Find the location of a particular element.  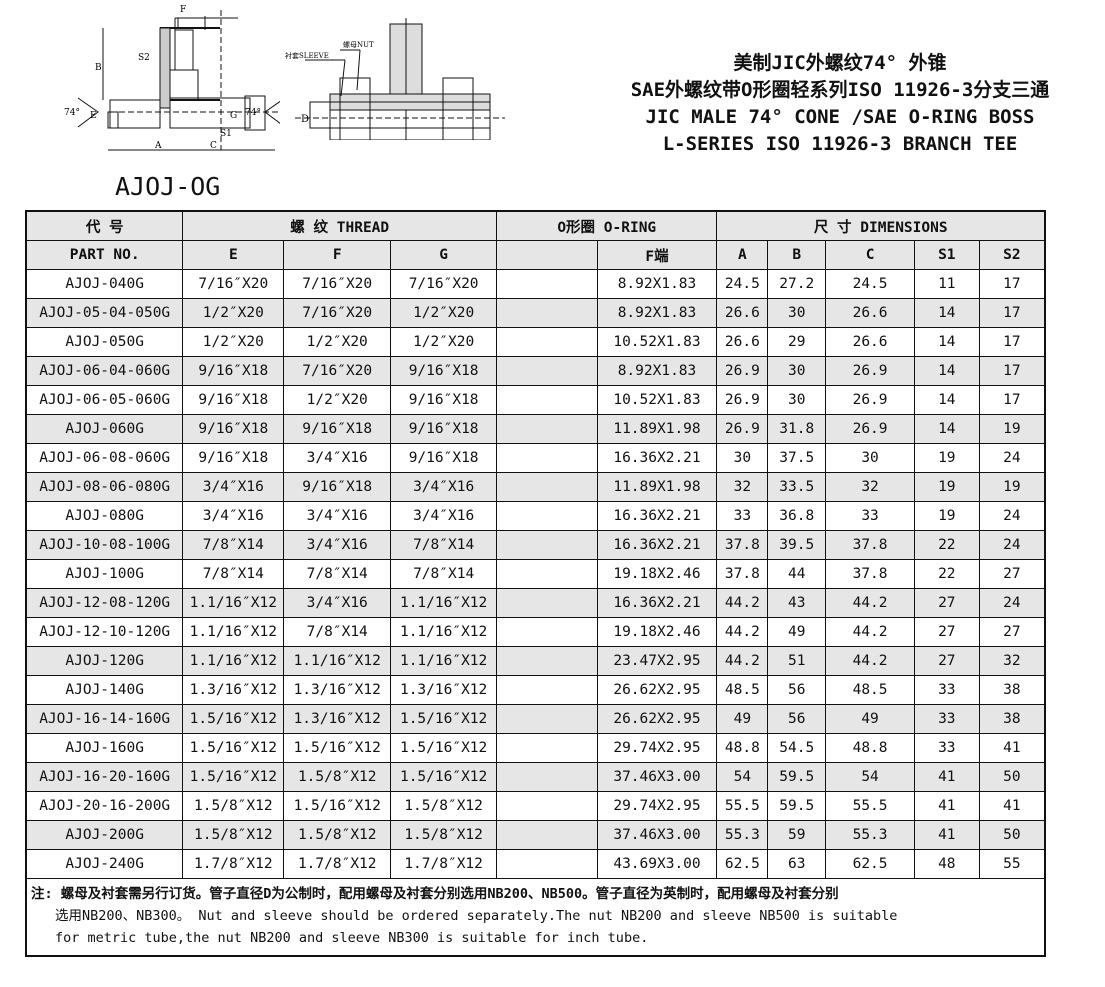

table-cell: 48.5 is located at coordinates (870, 690).